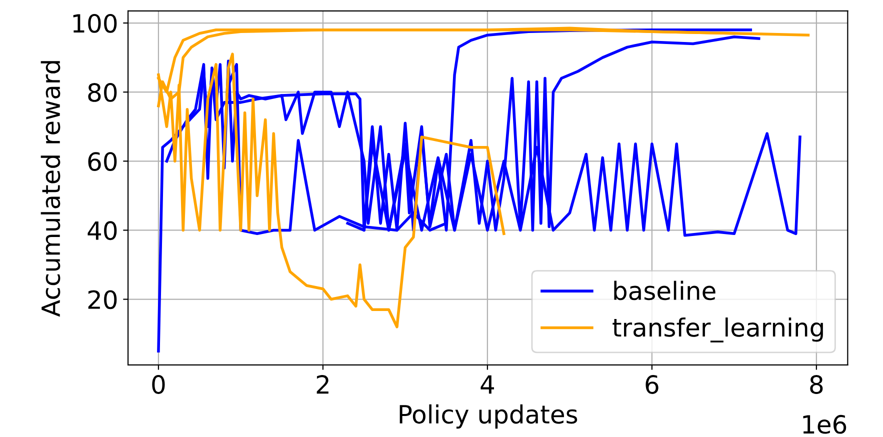 Image resolution: width=883 pixels, height=437 pixels. What do you see at coordinates (652, 384) in the screenshot?
I see `x-tick-label: 6` at bounding box center [652, 384].